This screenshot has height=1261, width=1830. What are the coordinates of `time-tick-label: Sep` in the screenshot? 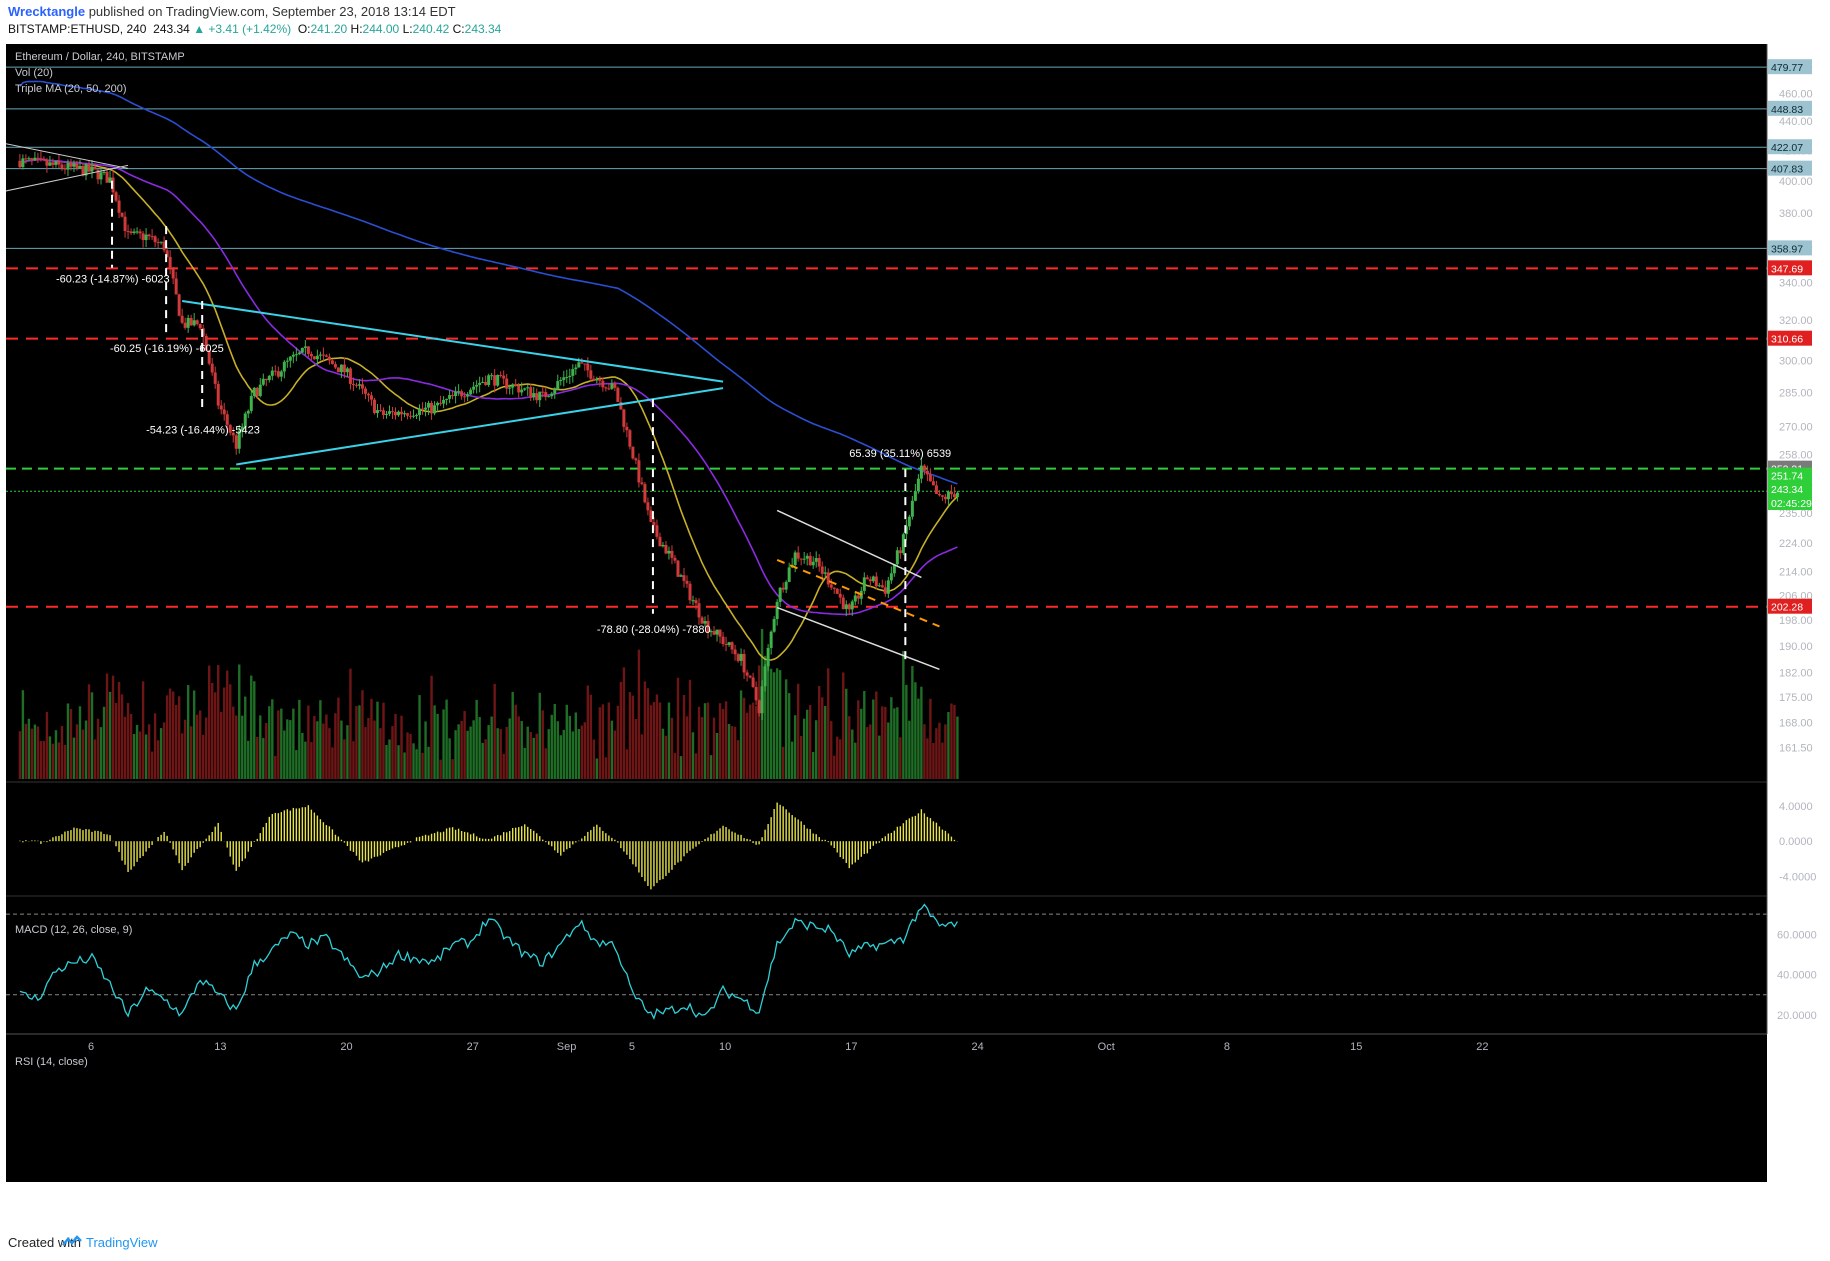 It's located at (567, 1047).